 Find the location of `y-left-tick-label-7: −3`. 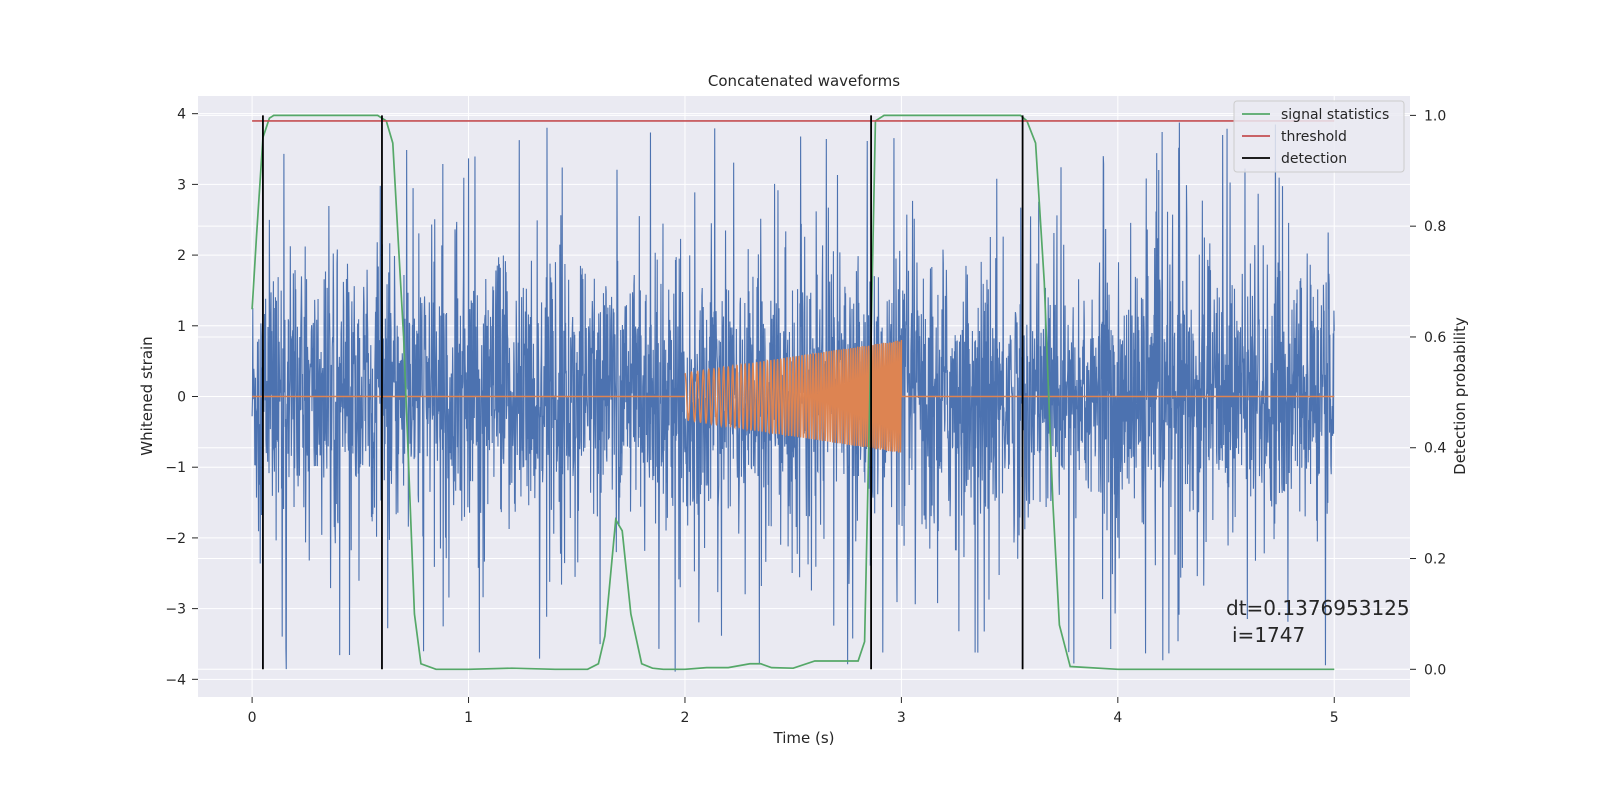

y-left-tick-label-7: −3 is located at coordinates (175, 610).